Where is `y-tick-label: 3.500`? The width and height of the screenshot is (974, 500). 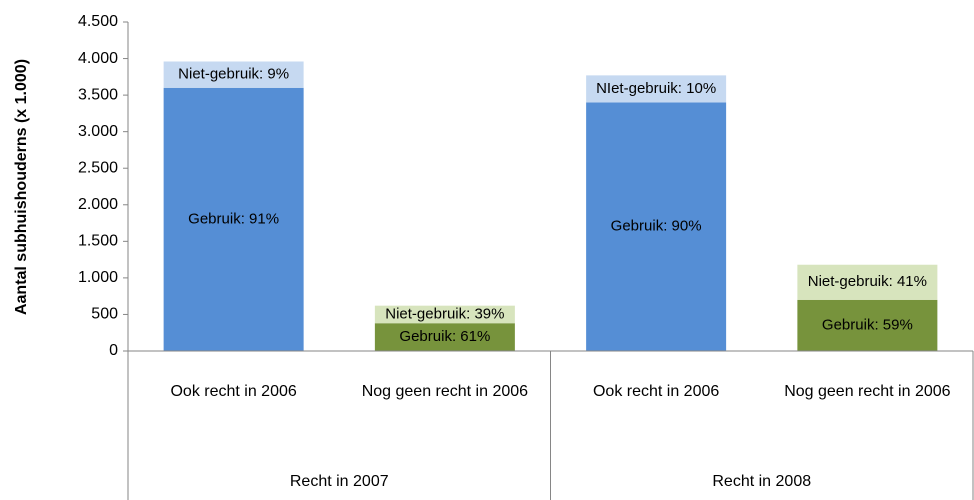
y-tick-label: 3.500 is located at coordinates (98, 94).